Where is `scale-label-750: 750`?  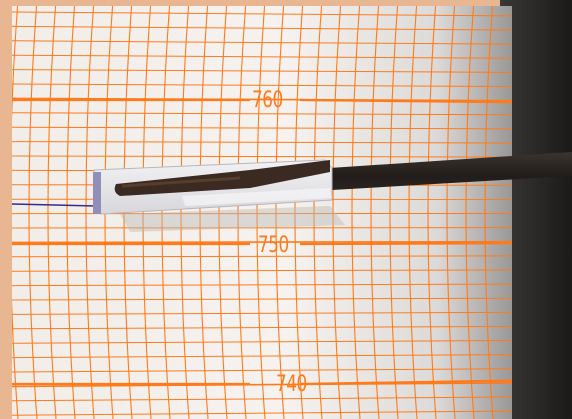 scale-label-750: 750 is located at coordinates (273, 245).